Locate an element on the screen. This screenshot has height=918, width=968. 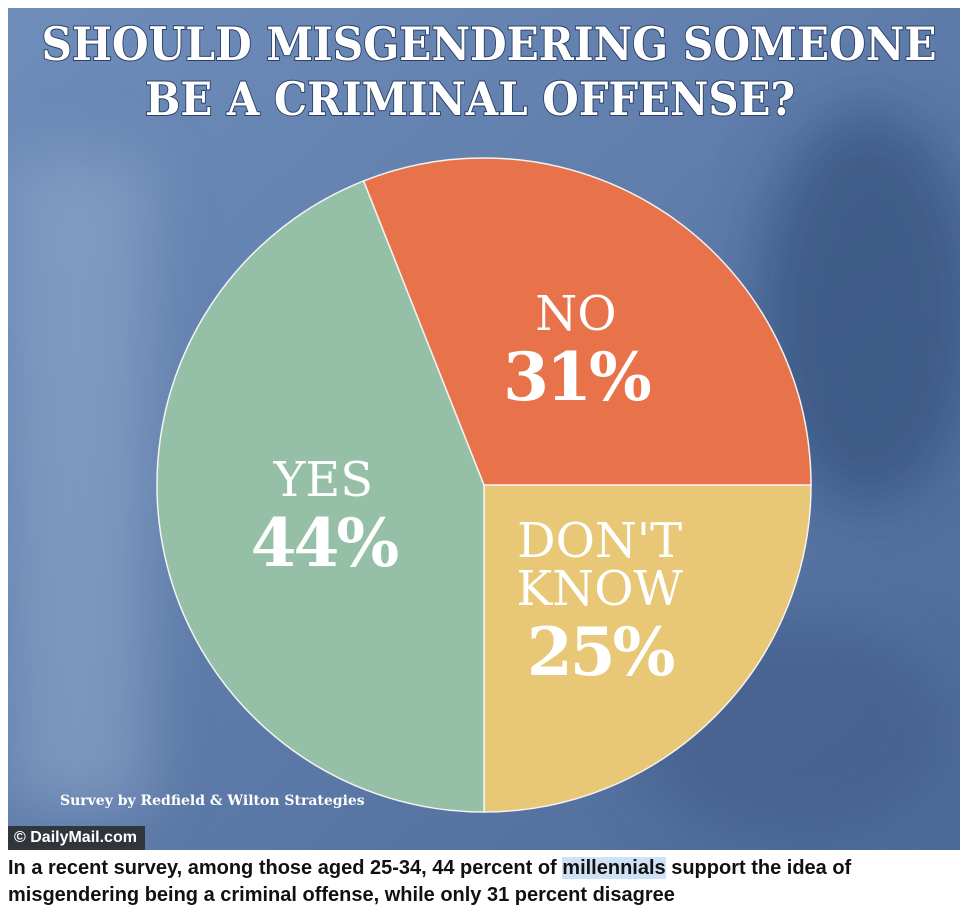
title-line: BE A CRIMINAL OFFENSE? is located at coordinates (470, 99).